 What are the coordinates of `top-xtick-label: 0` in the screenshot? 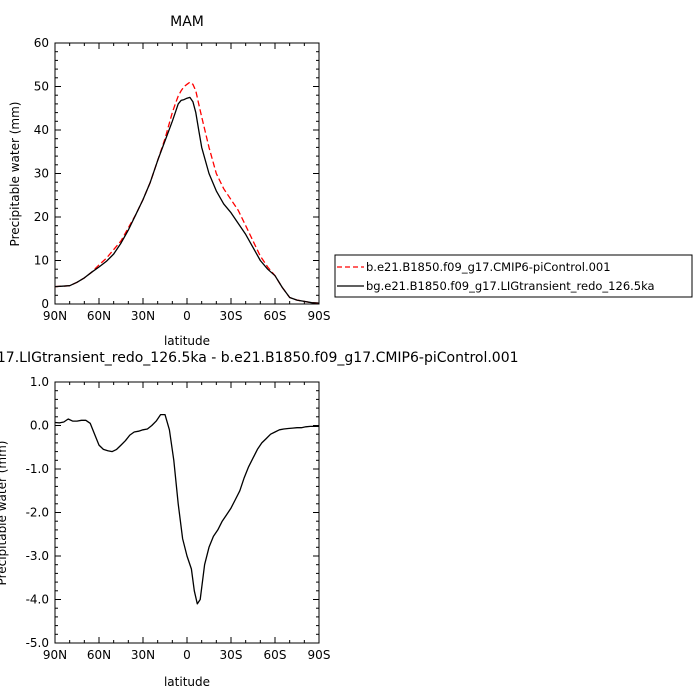 It's located at (187, 316).